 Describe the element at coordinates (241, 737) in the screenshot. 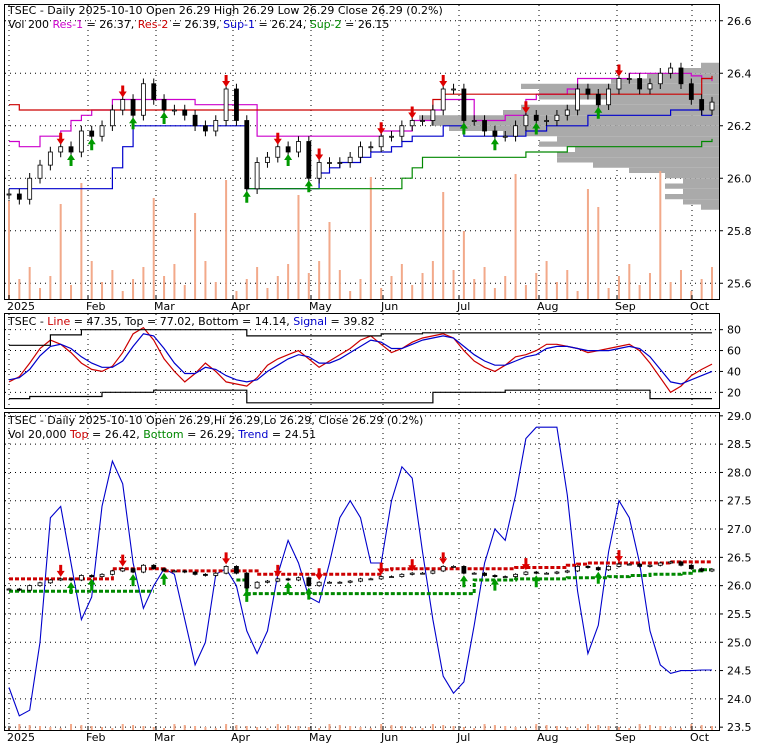

I see `trend-xtick-label-3: Apr` at that location.